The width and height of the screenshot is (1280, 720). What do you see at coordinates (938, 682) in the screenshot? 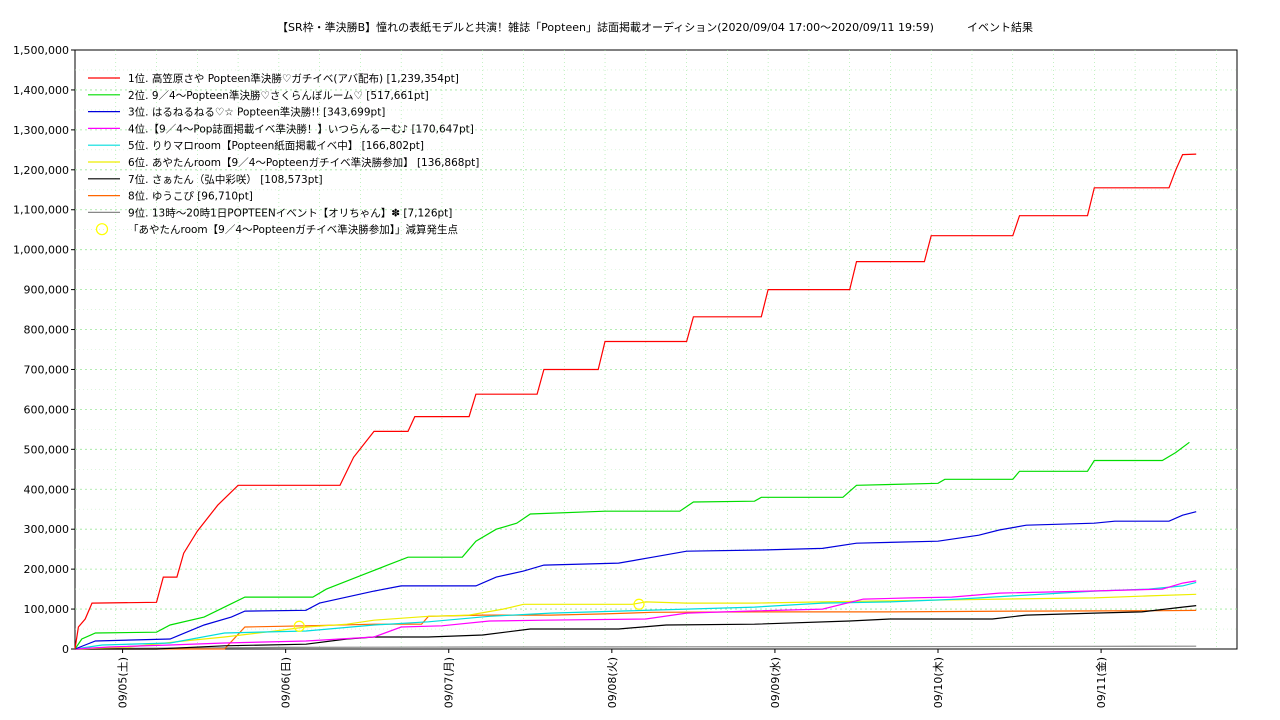
I see `x-tick-label: 09/10(木)` at bounding box center [938, 682].